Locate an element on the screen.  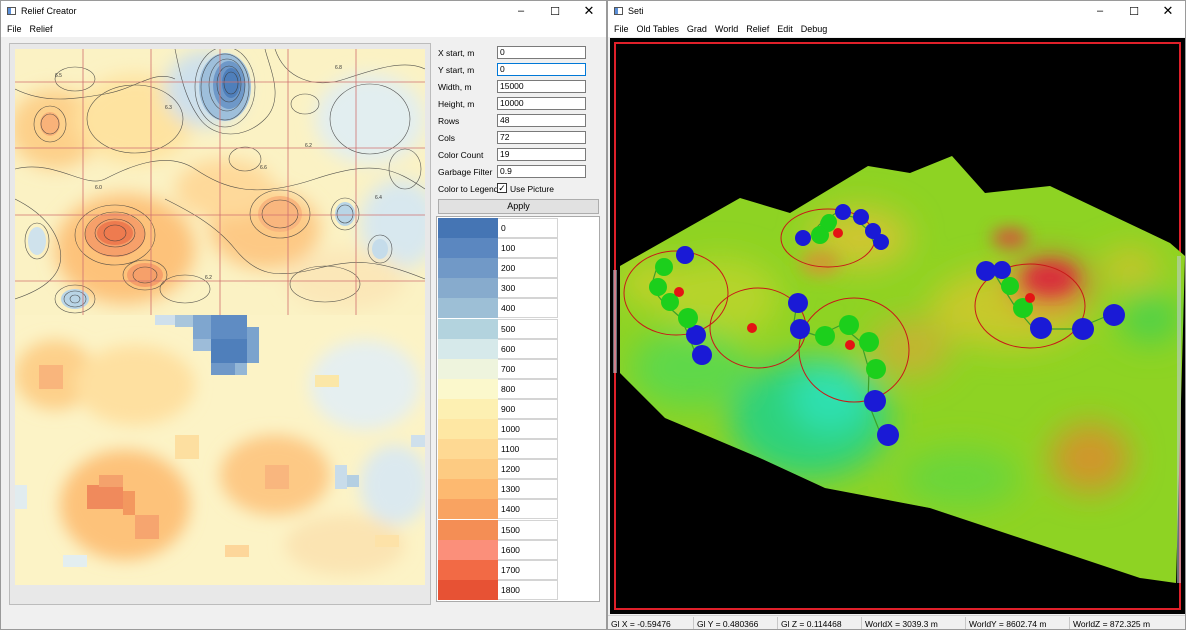
contour-map: 6.5 6.3 6.2 6.8 6.0 6.6 6.4 6.2 is located at coordinates (220, 182).